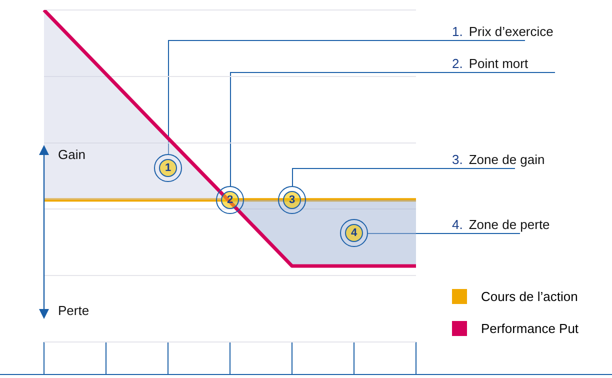 This screenshot has height=378, width=612. I want to click on annotation: 4, so click(354, 233).